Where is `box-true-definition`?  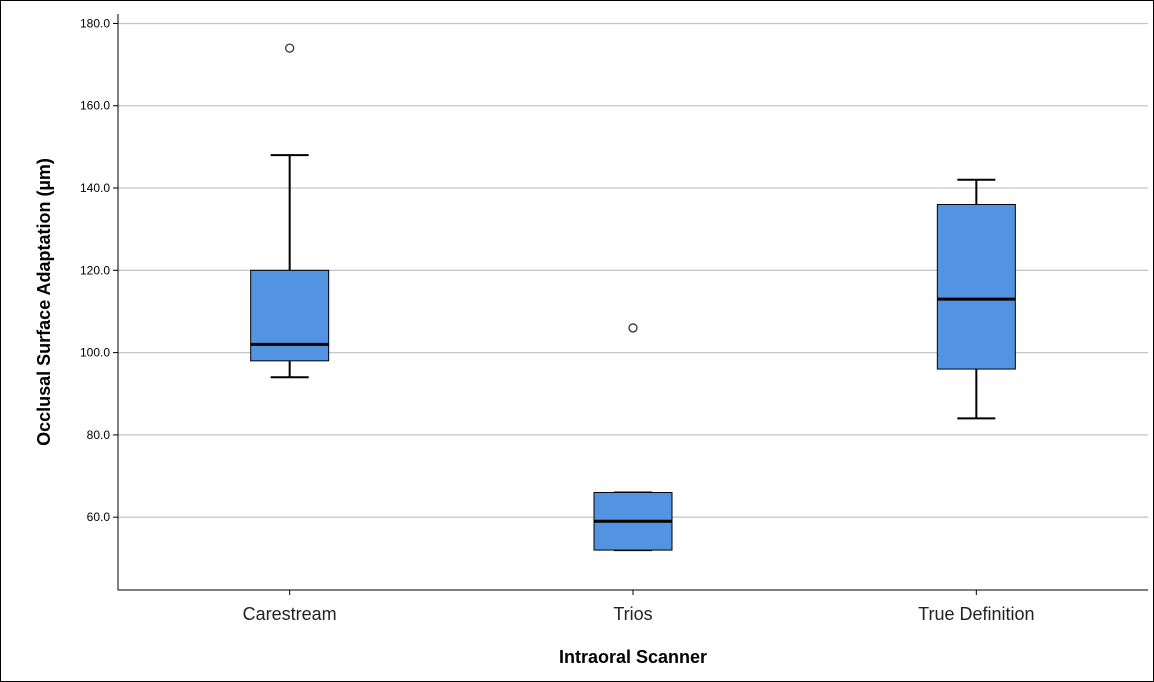
box-true-definition is located at coordinates (976, 299).